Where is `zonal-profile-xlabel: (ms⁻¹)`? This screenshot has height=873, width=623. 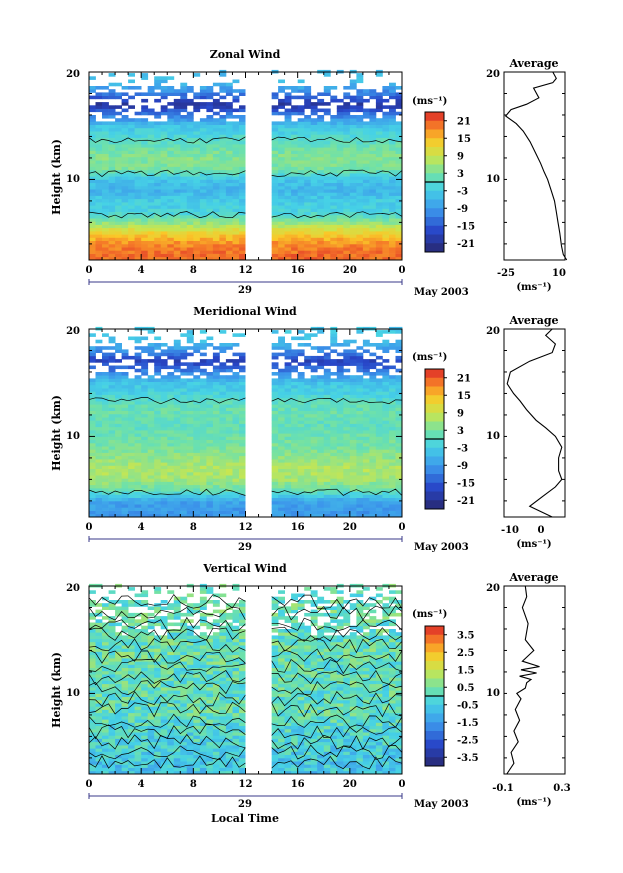 zonal-profile-xlabel: (ms⁻¹) is located at coordinates (533, 287).